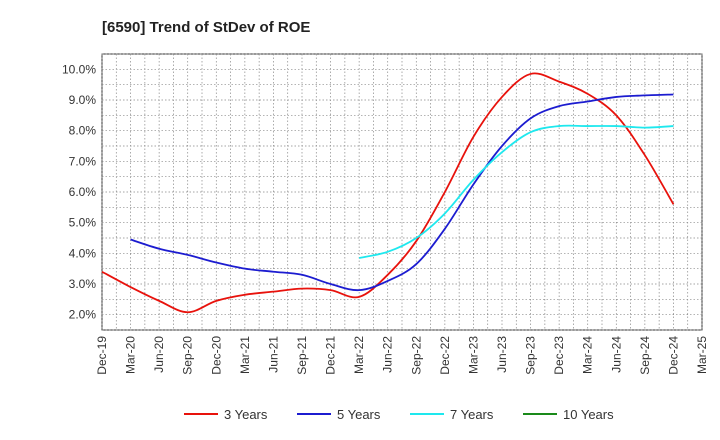  What do you see at coordinates (645, 355) in the screenshot?
I see `x-tick-label: Sep-24` at bounding box center [645, 355].